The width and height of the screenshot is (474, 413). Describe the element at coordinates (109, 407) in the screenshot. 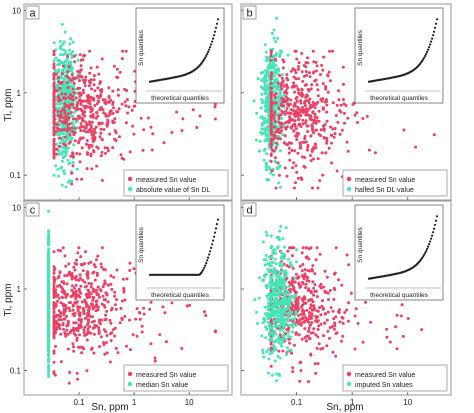

I see `x-axis-label-left: Sn, ppm` at that location.